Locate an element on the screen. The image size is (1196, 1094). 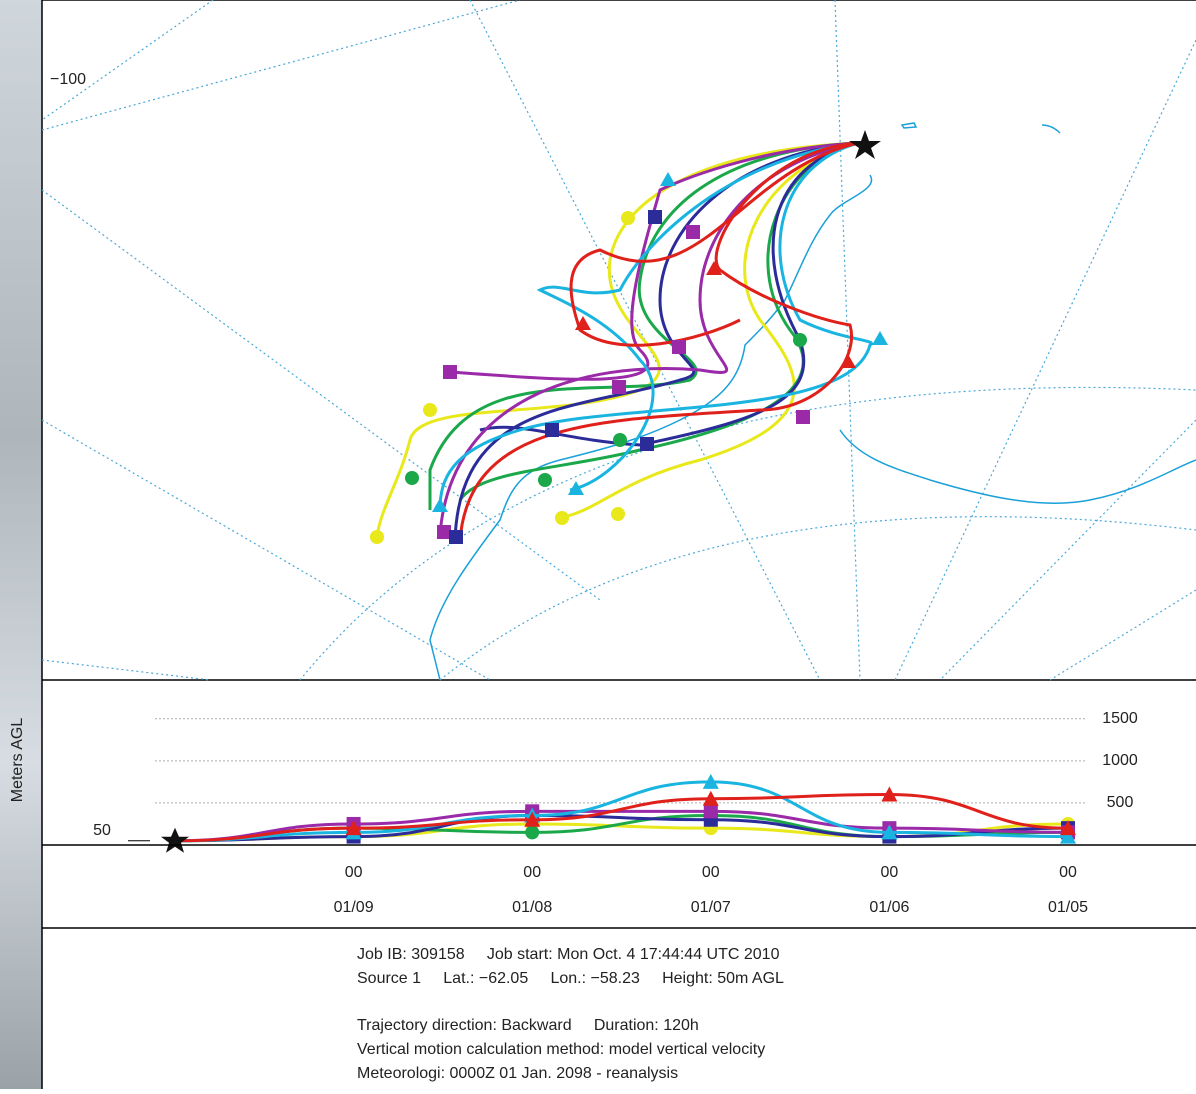
grid-line is located at coordinates (281, 65).